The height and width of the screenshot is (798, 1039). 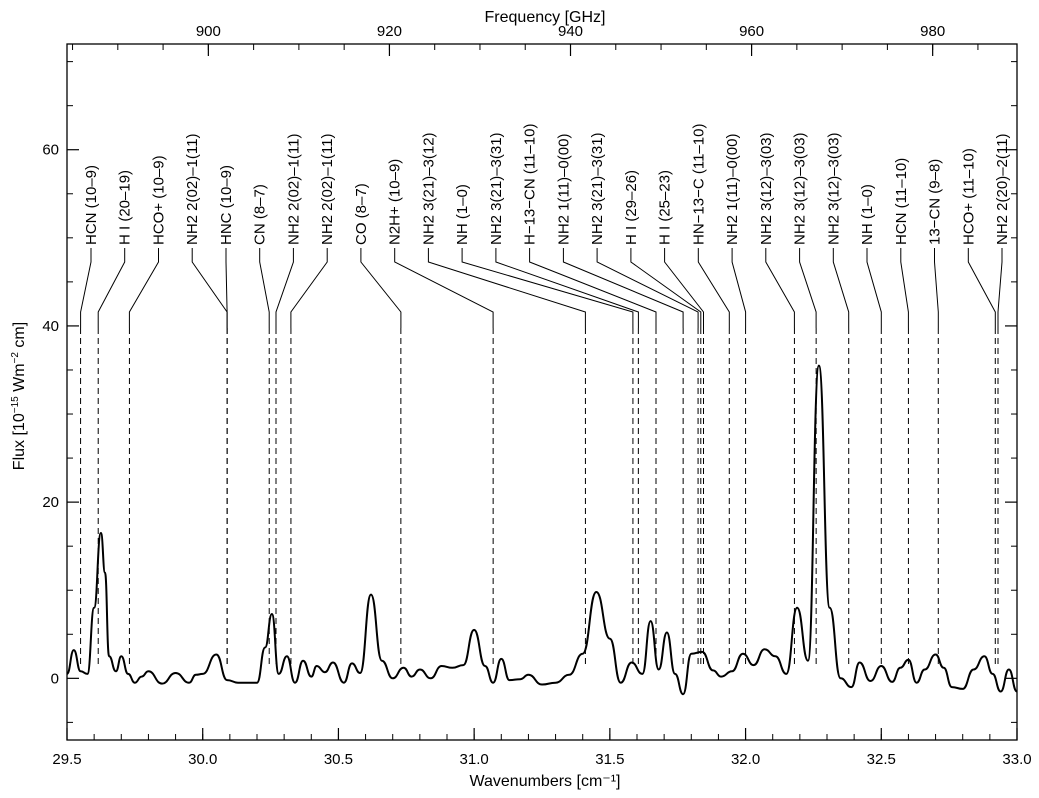 I want to click on line-label: 13−CN (9–8), so click(x=935, y=202).